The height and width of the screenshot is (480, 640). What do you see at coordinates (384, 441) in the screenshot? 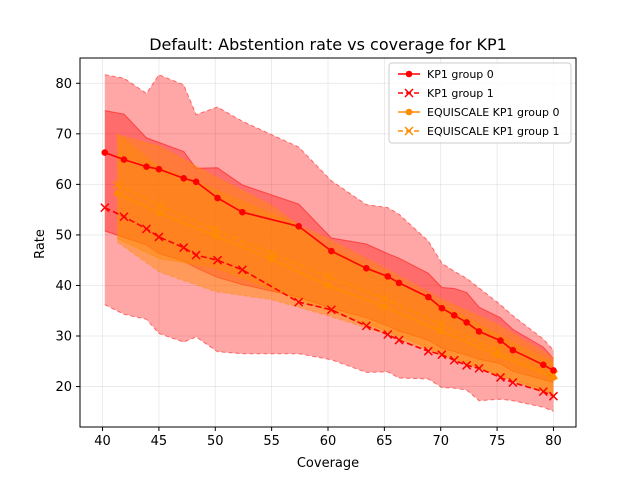
I see `x-tick-label: 65` at bounding box center [384, 441].